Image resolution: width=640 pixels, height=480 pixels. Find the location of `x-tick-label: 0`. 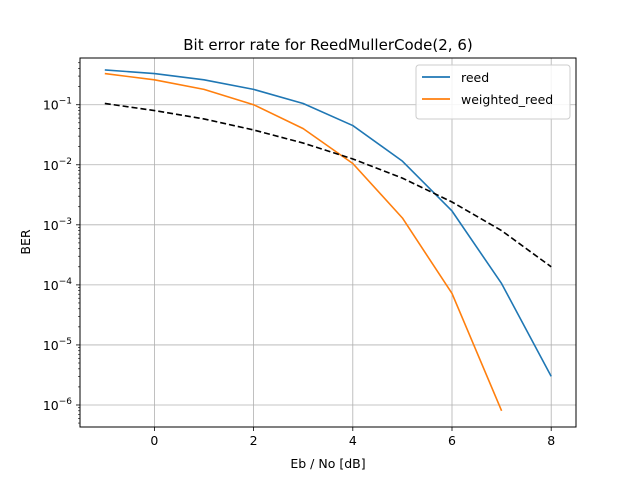

x-tick-label: 0 is located at coordinates (154, 440).